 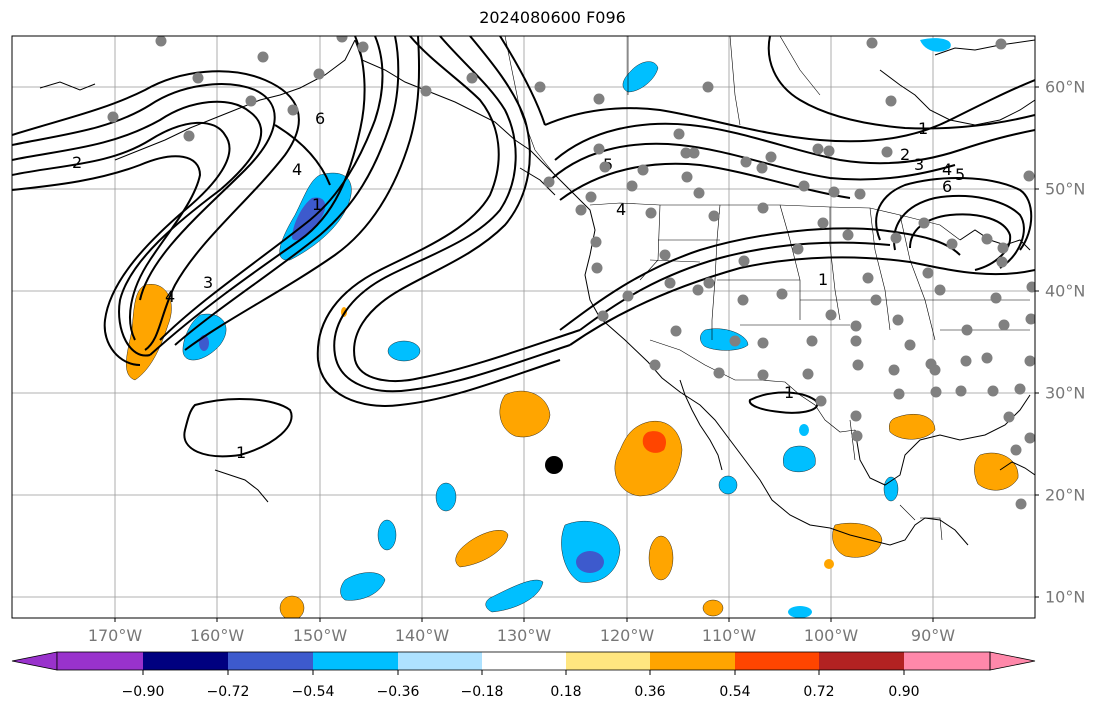 What do you see at coordinates (735, 692) in the screenshot?
I see `colorbar-tick-label: 0.54` at bounding box center [735, 692].